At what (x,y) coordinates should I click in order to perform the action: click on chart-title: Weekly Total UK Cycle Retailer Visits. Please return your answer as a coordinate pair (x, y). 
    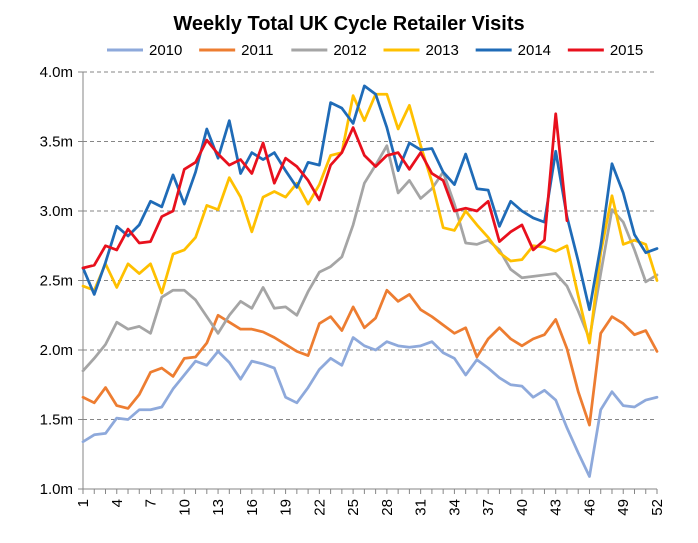
    Looking at the image, I should click on (348, 24).